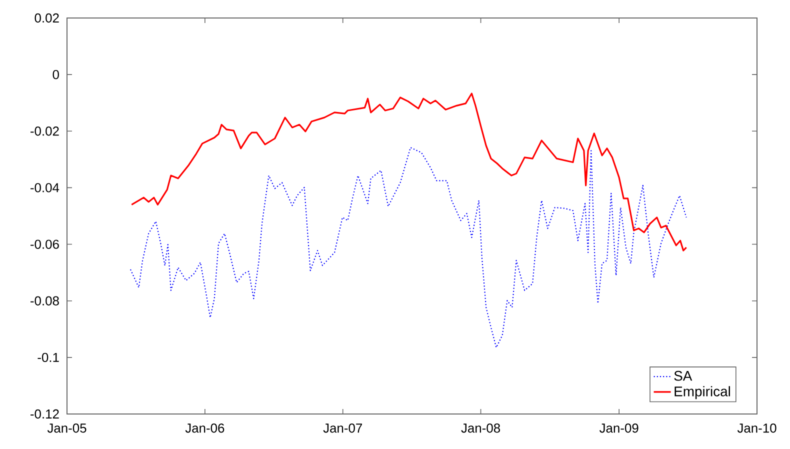 This screenshot has width=790, height=449. Describe the element at coordinates (204, 428) in the screenshot. I see `x-tick-label: Jan-06` at that location.